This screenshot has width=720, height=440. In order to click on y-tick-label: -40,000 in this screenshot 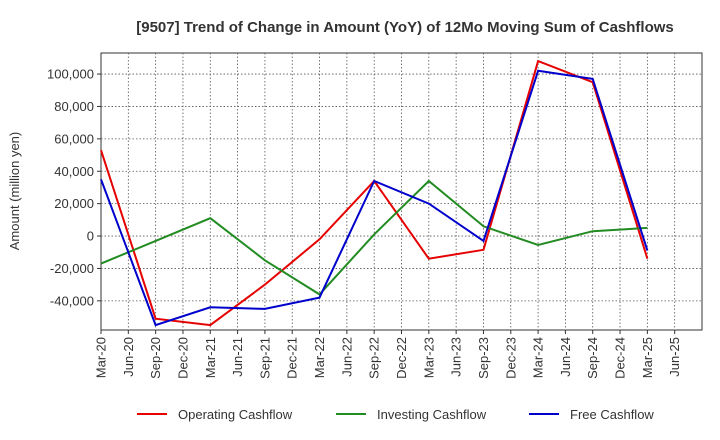, I will do `click(72, 300)`.